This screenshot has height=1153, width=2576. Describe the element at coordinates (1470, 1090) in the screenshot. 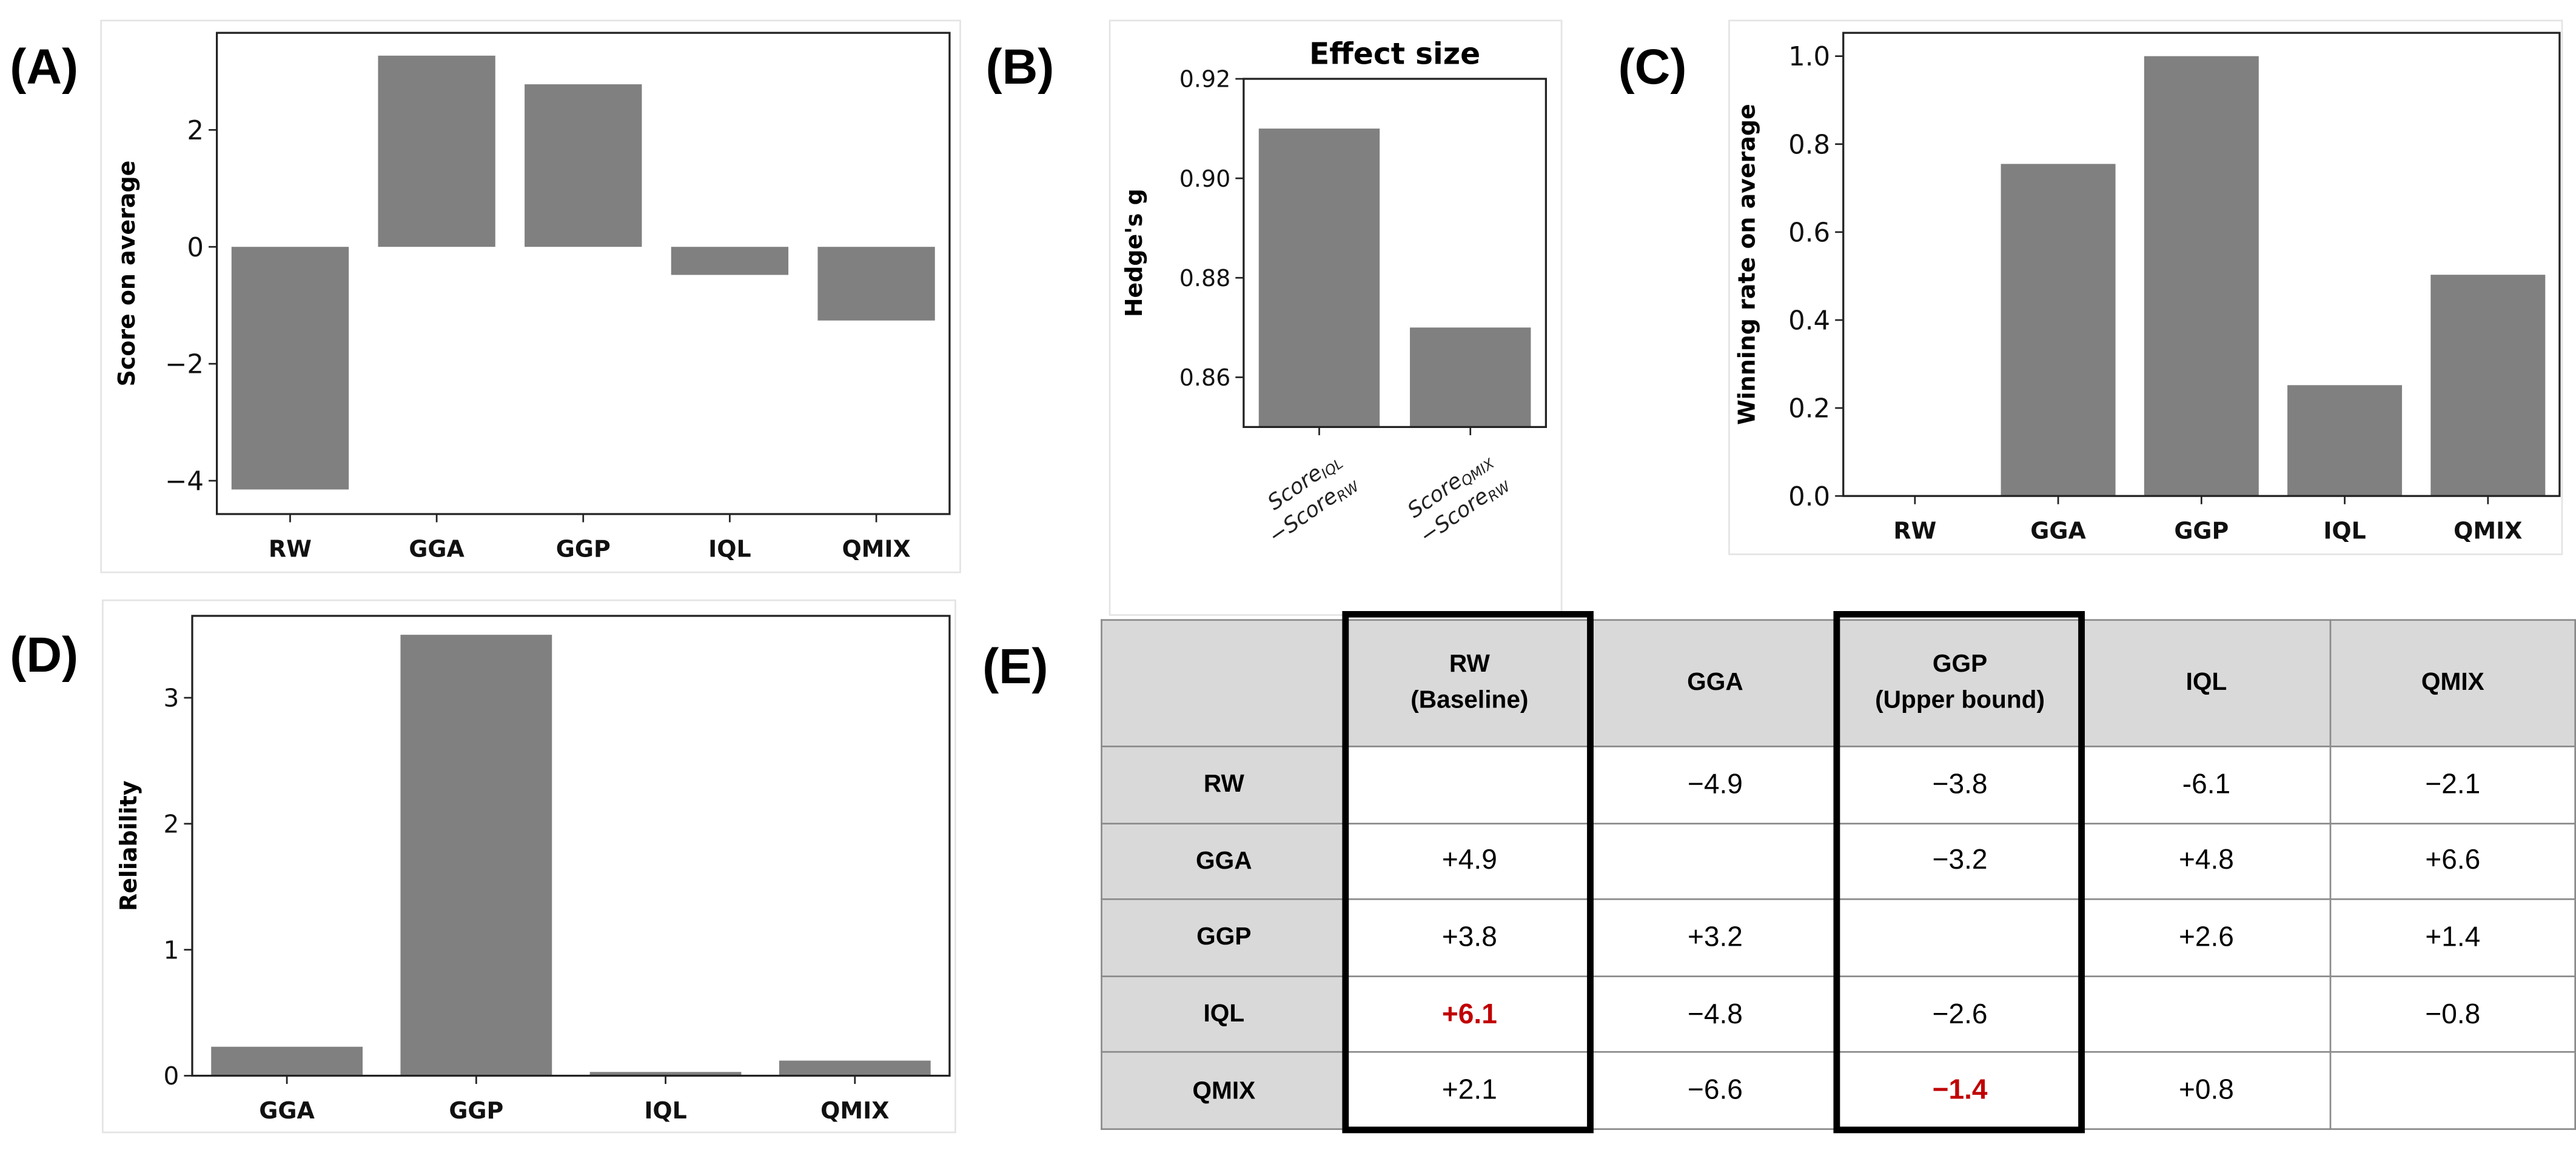

I see `table-cell: +2.1` at that location.